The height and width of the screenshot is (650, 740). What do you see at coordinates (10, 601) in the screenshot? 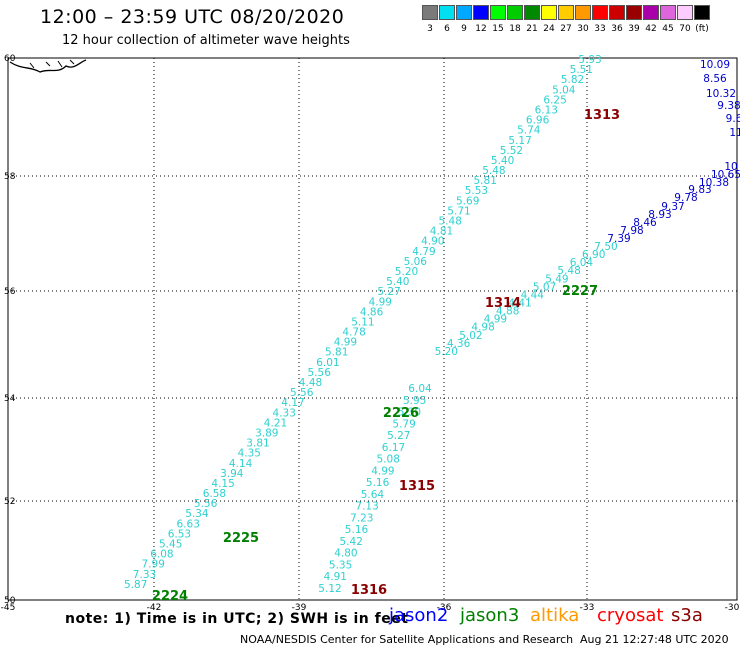
I see `latitude-tick-label: 50` at bounding box center [10, 601].